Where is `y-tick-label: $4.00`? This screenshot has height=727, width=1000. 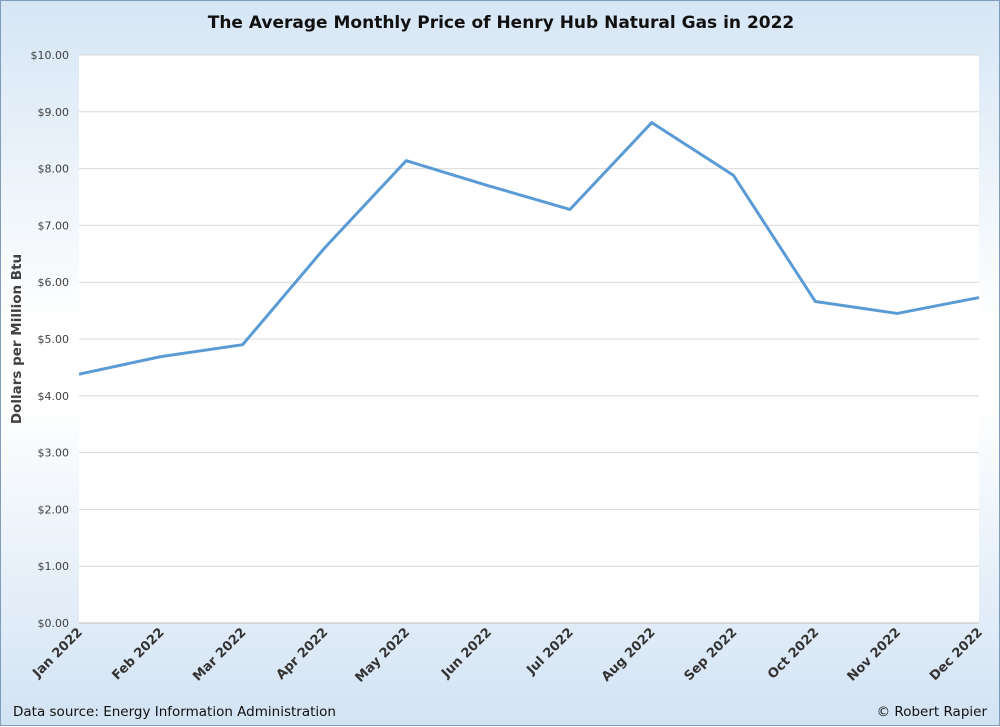 y-tick-label: $4.00 is located at coordinates (54, 396).